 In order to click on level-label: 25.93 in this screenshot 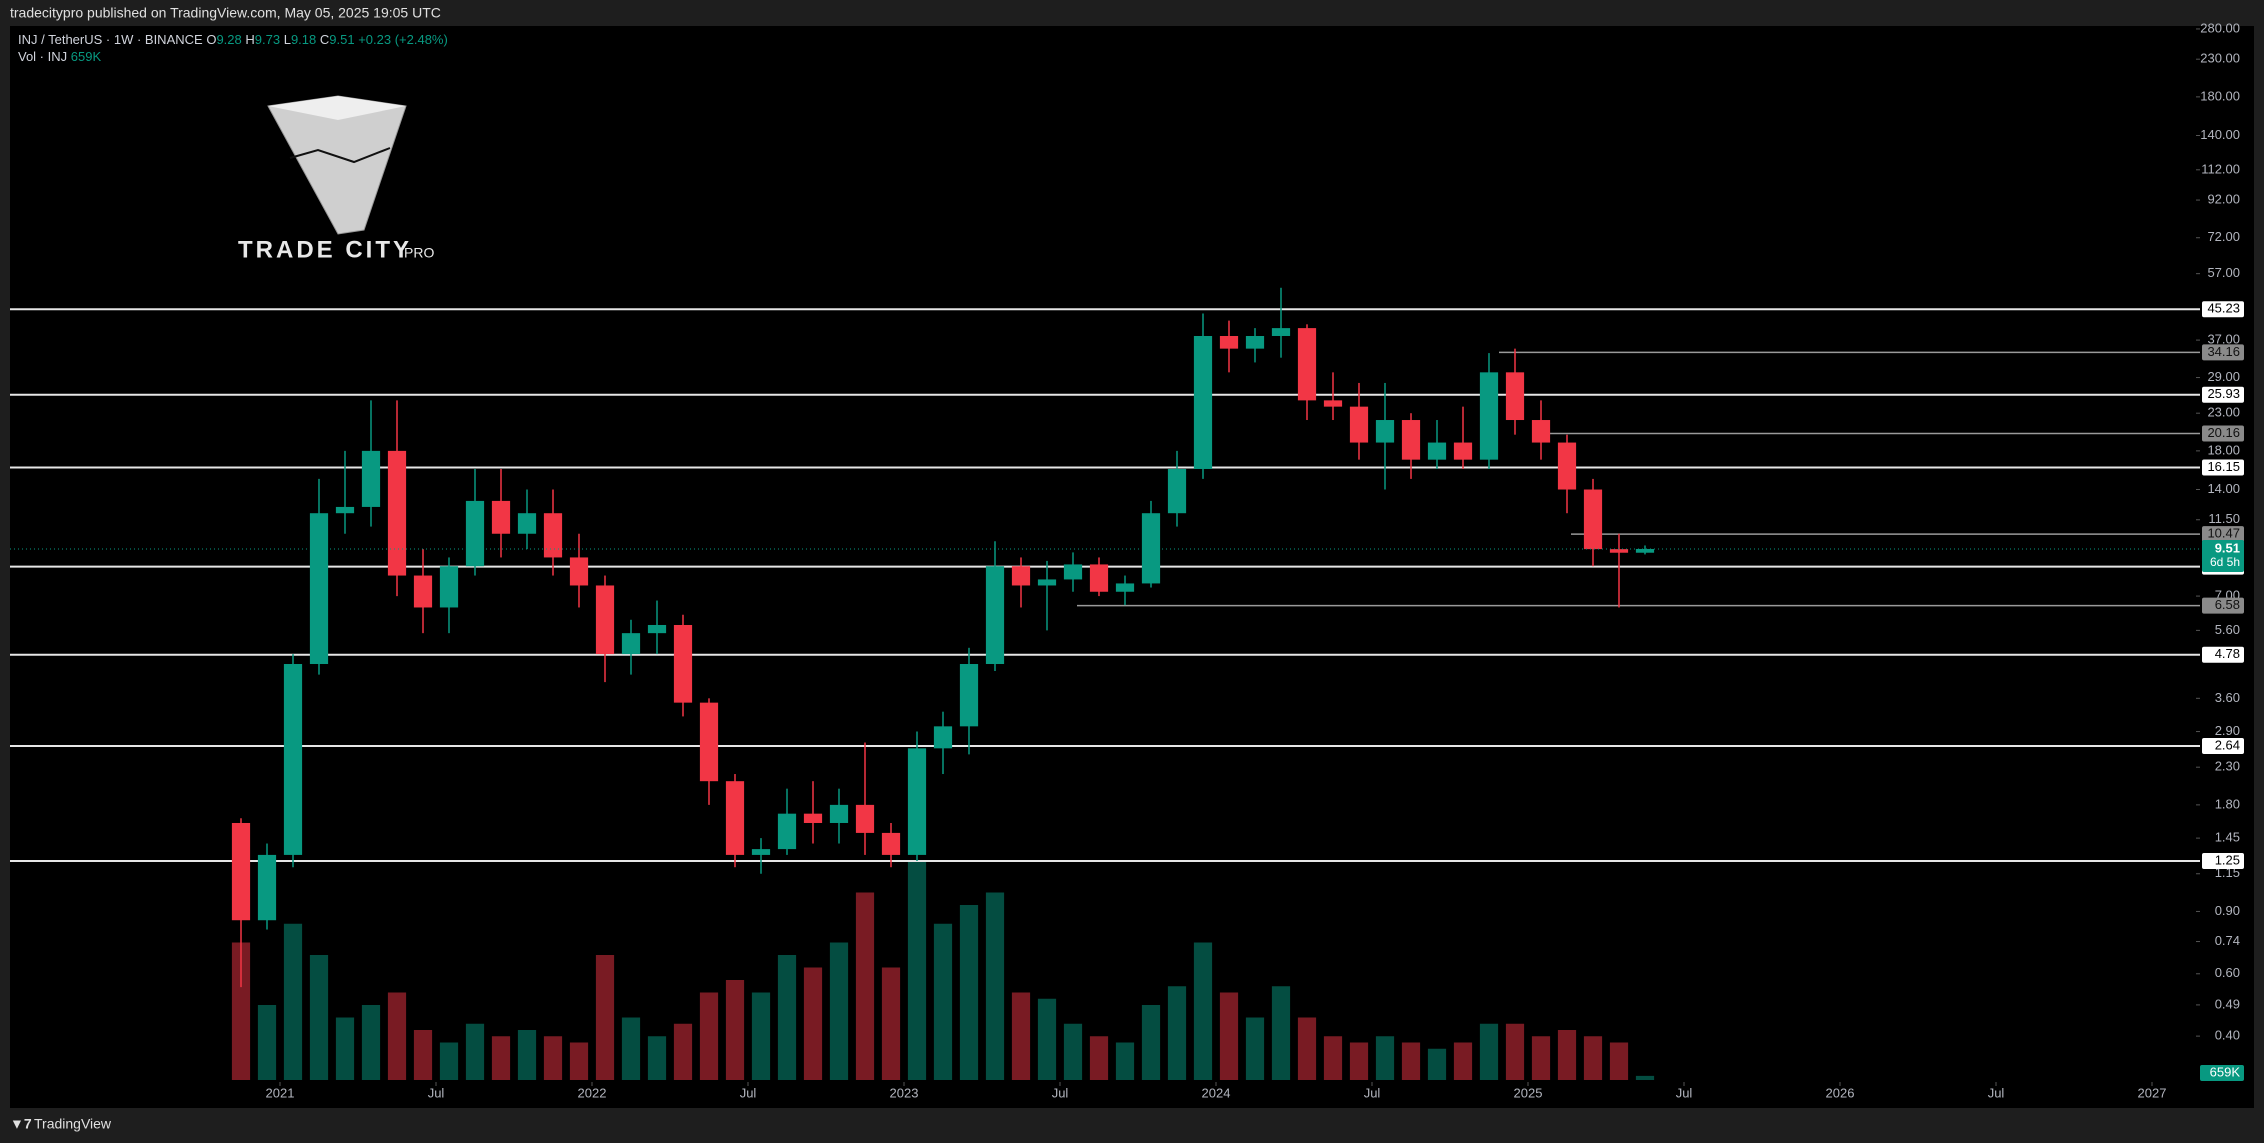, I will do `click(2223, 393)`.